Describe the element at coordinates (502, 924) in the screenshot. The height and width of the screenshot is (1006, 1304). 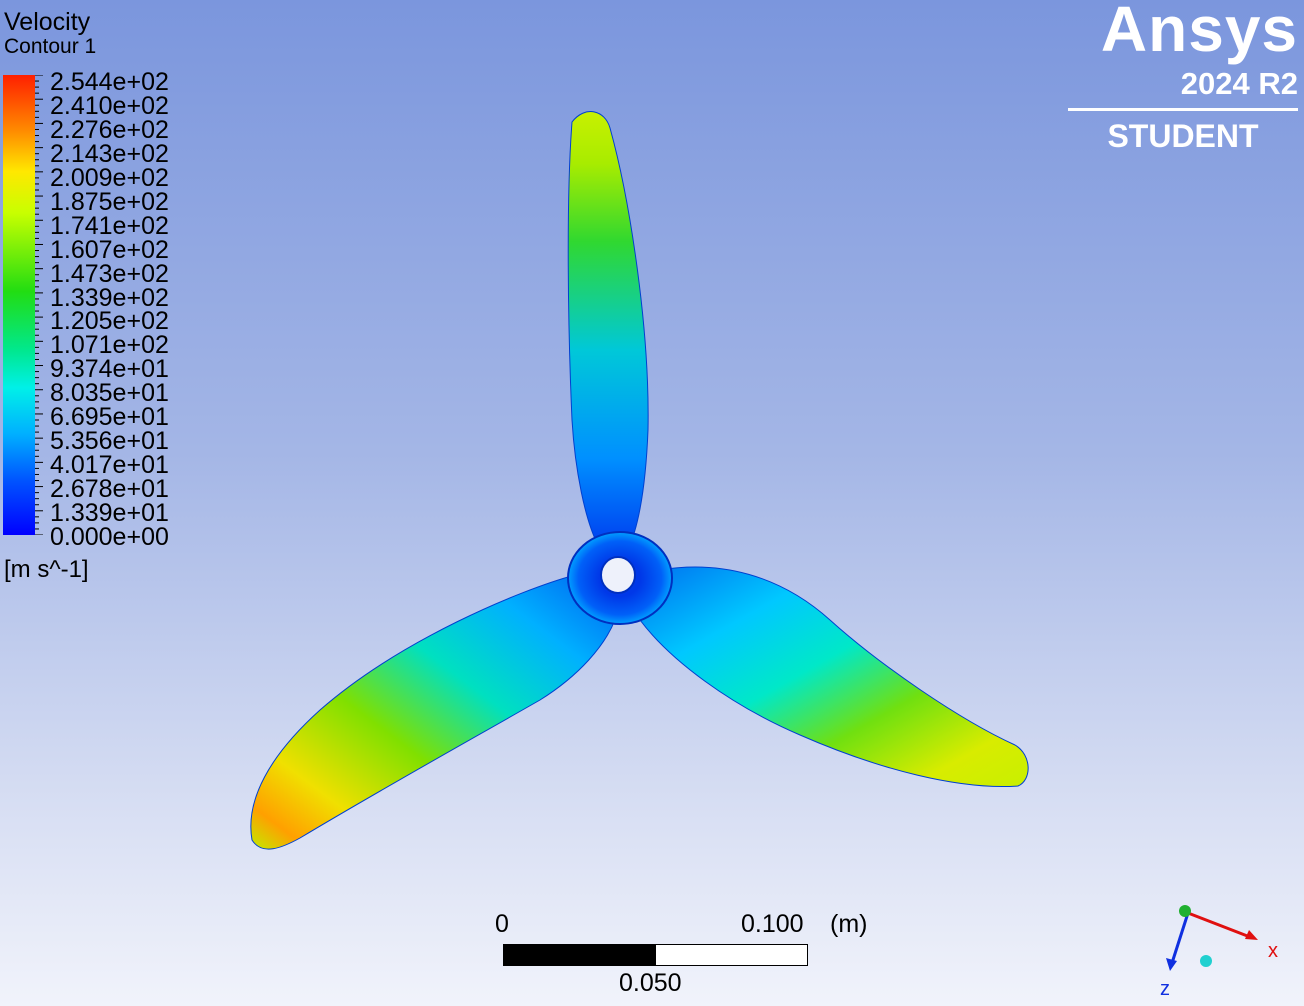
I see `scale-start-label: 0` at that location.